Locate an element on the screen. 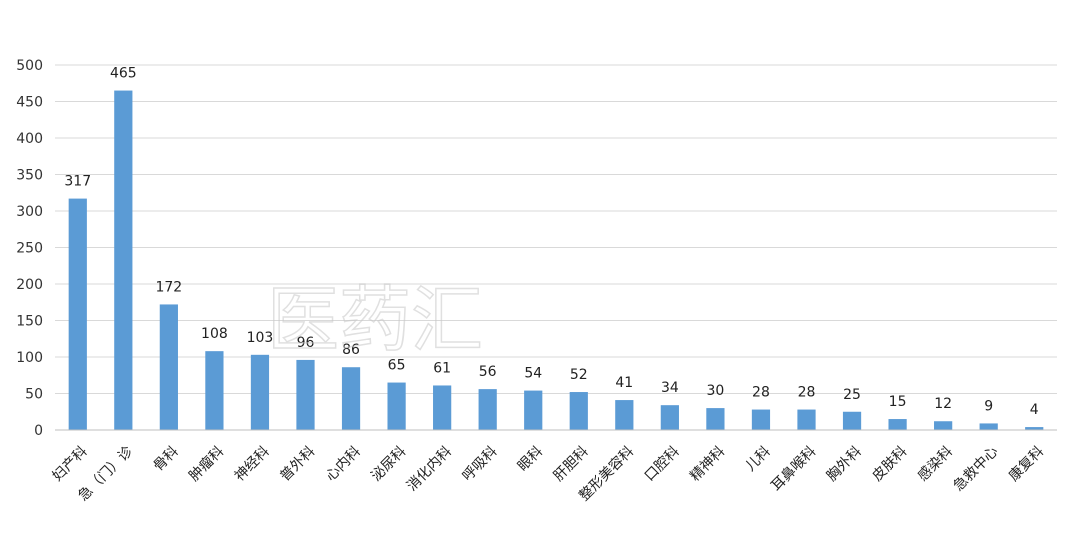  y-tick-label: 100 is located at coordinates (29, 358).